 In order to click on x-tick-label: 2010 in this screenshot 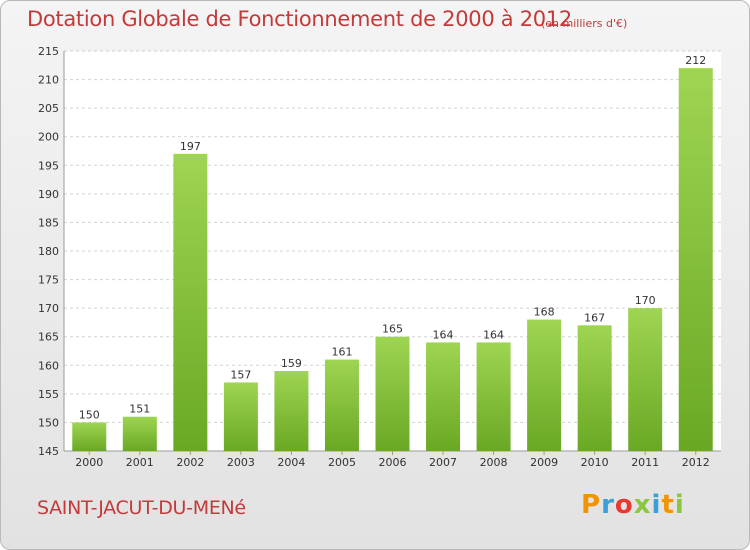, I will do `click(595, 462)`.